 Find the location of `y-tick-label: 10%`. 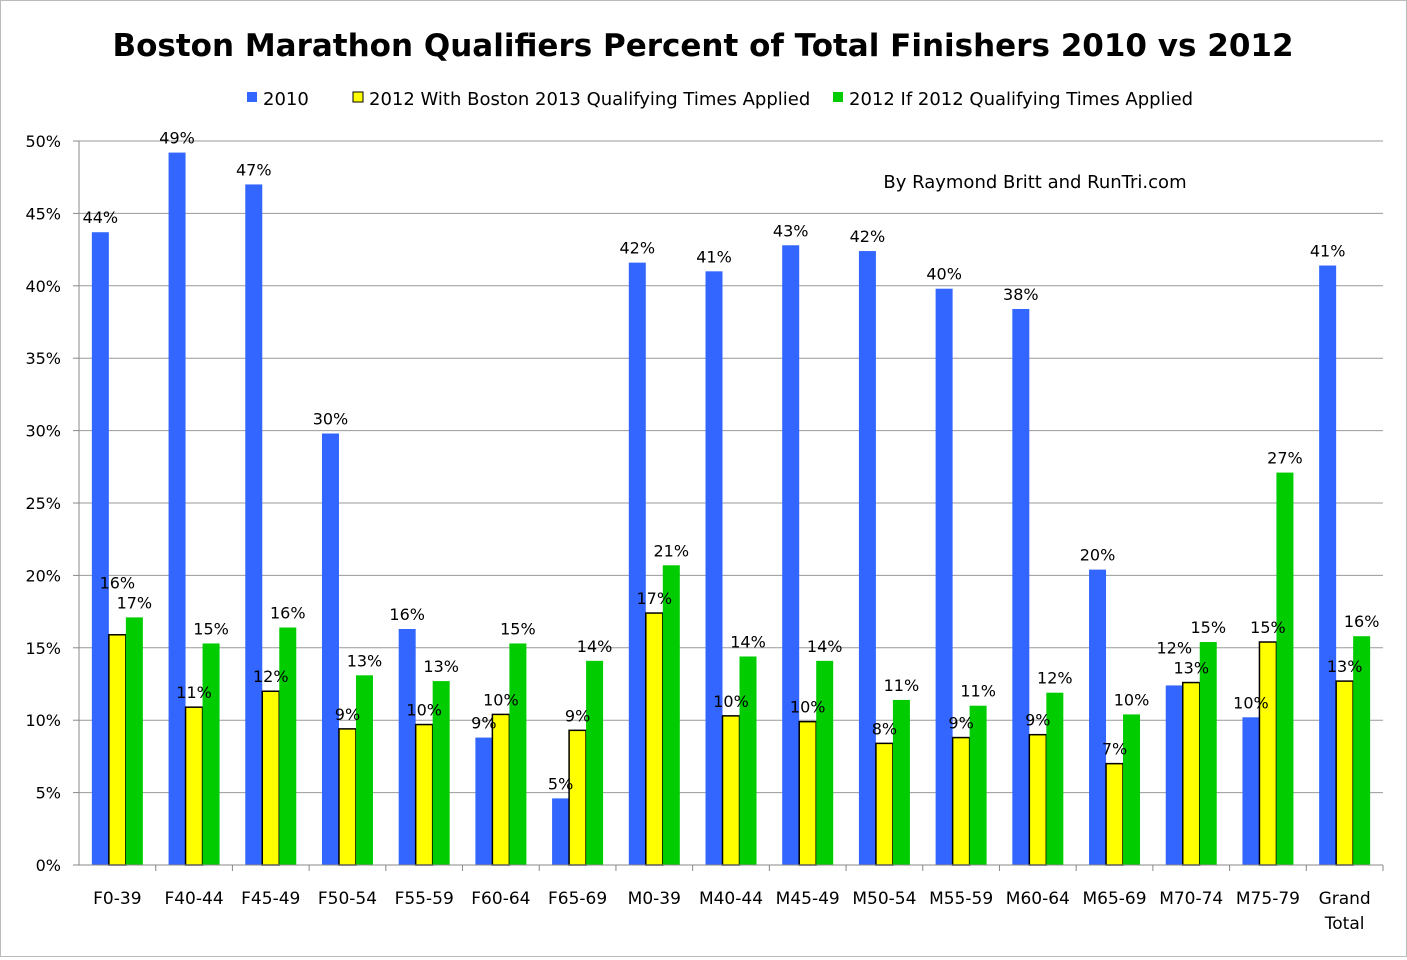

y-tick-label: 10% is located at coordinates (43, 720).